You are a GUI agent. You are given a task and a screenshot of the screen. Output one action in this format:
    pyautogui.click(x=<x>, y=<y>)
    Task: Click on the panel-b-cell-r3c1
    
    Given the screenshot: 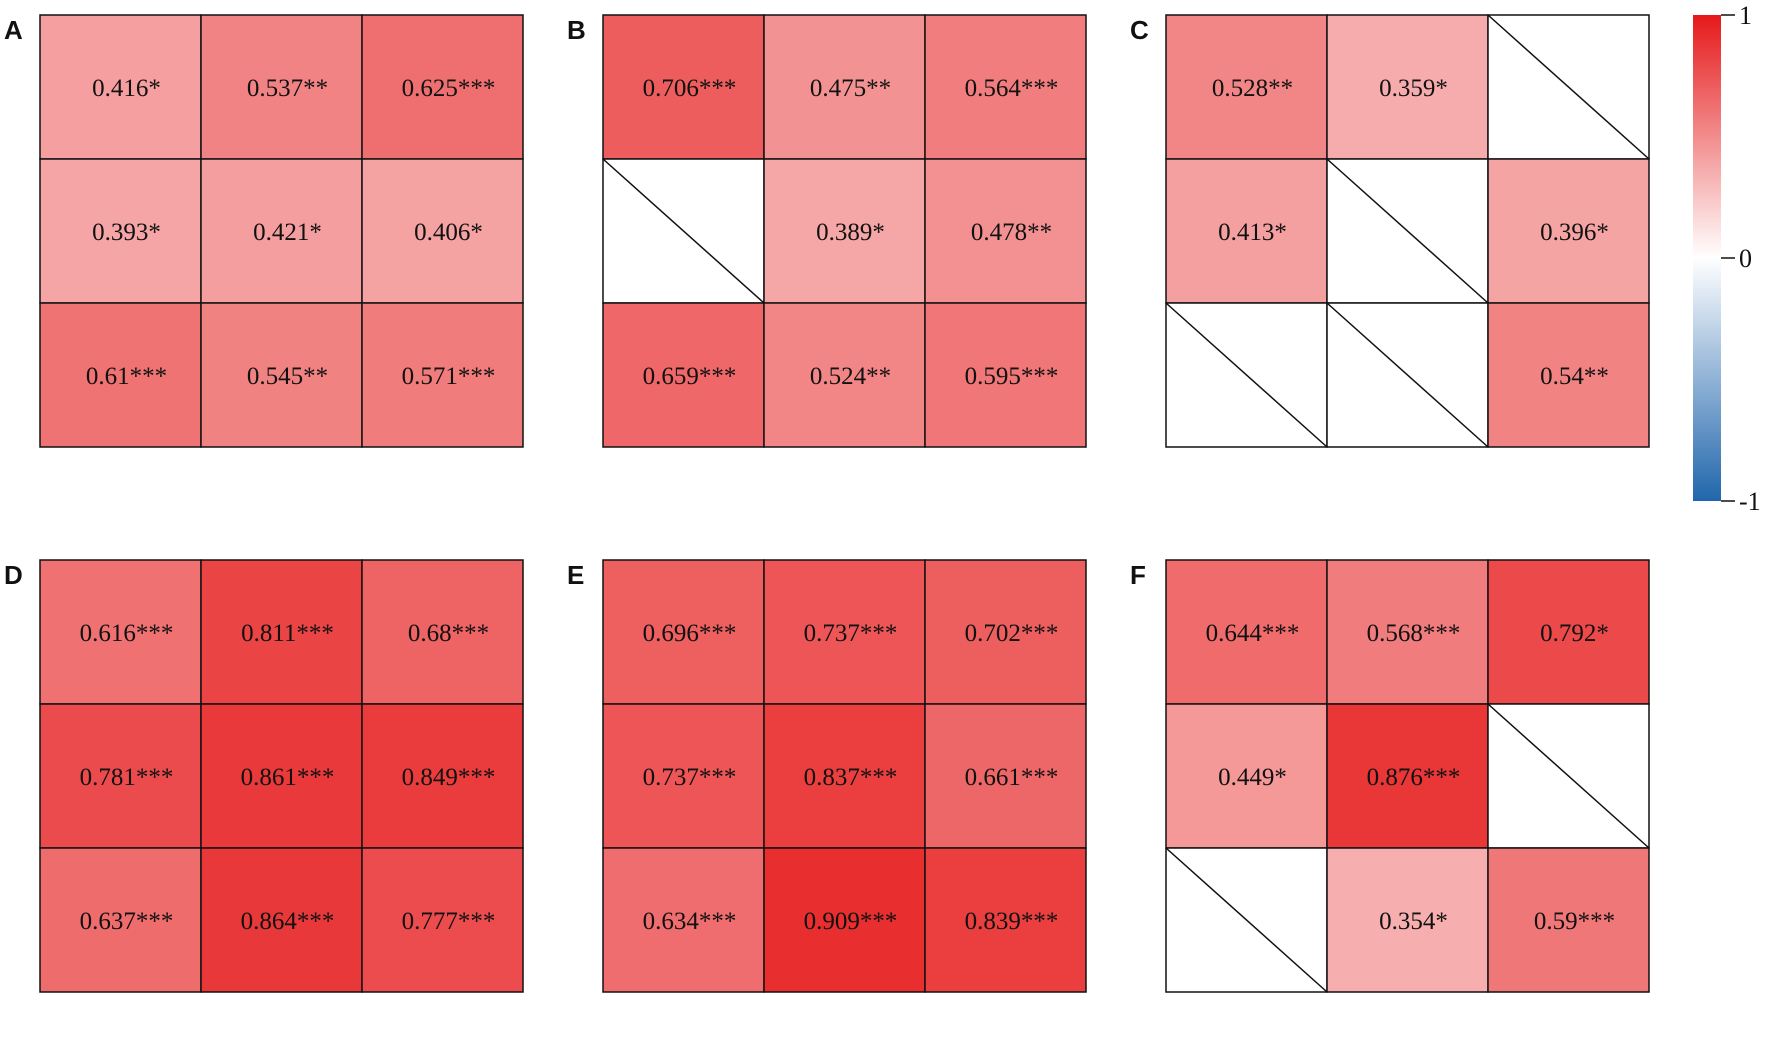 What is the action you would take?
    pyautogui.click(x=683, y=375)
    